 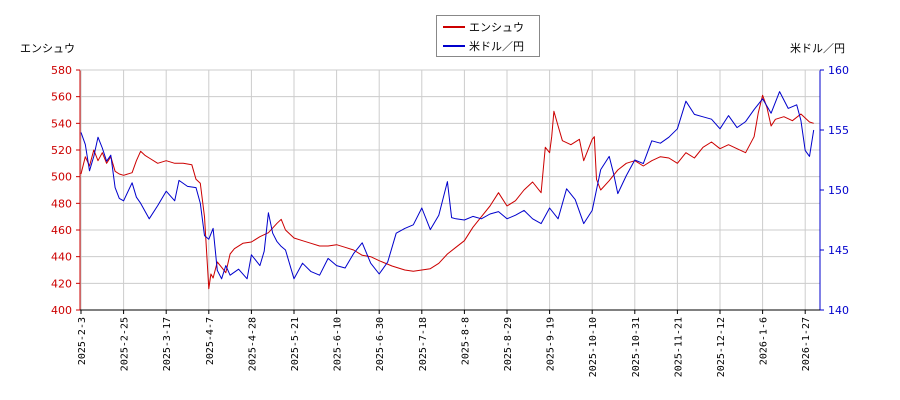 I want to click on x-tick-label: 2025-6-30, so click(x=380, y=344).